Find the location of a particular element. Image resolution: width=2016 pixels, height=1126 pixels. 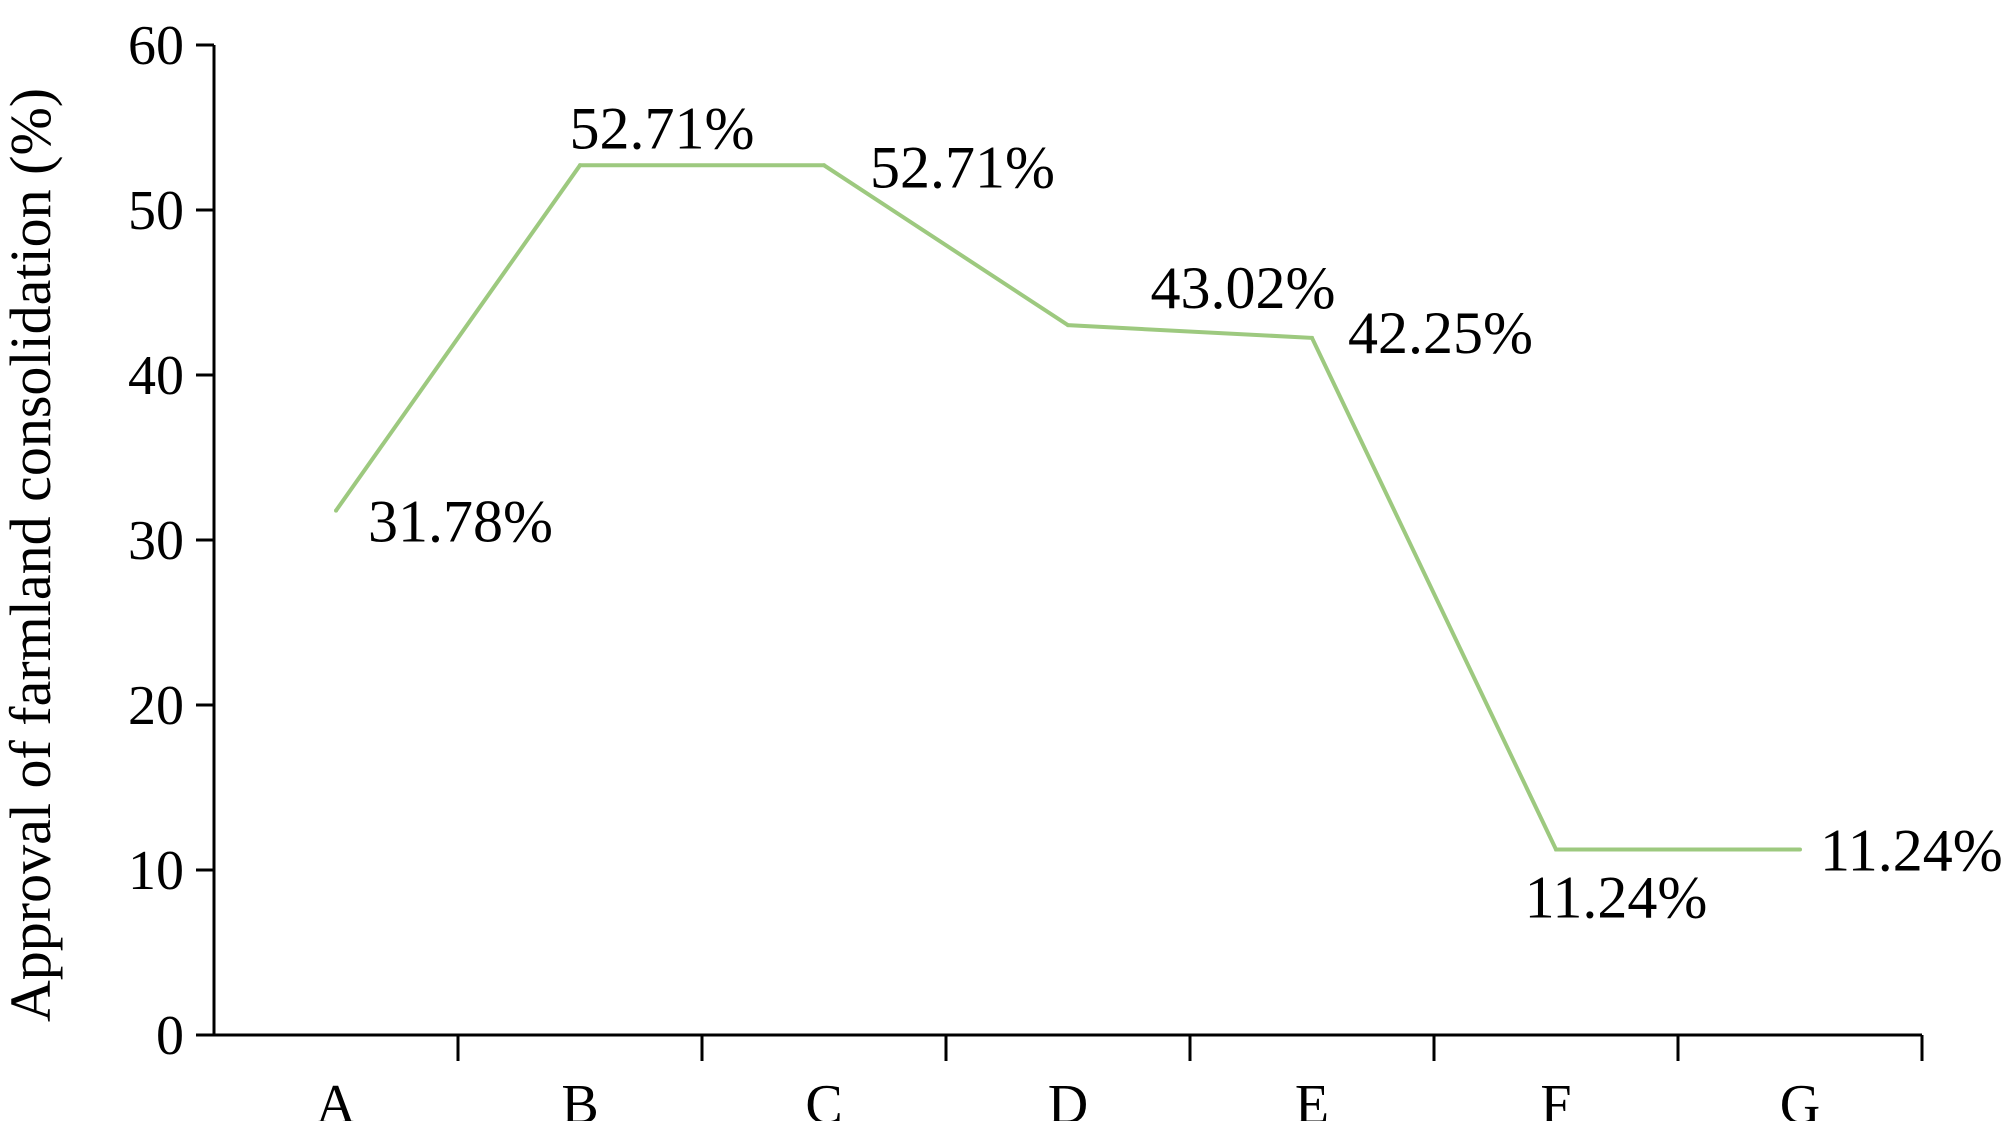

y-axis: 0 10 20 30 40 50 60 is located at coordinates (172, 541).